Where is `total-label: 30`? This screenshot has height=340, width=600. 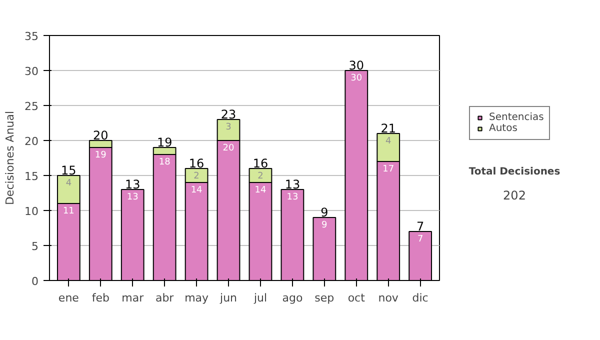
total-label: 30 is located at coordinates (356, 65).